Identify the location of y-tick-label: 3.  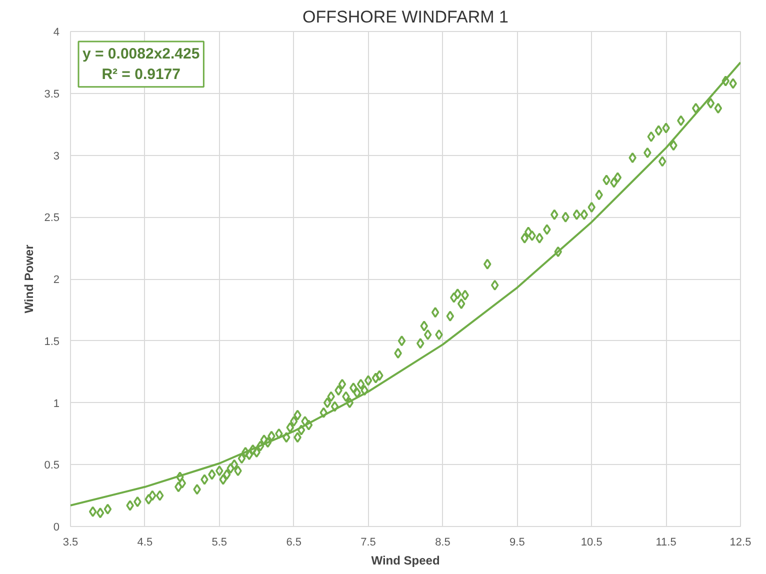
(56, 156).